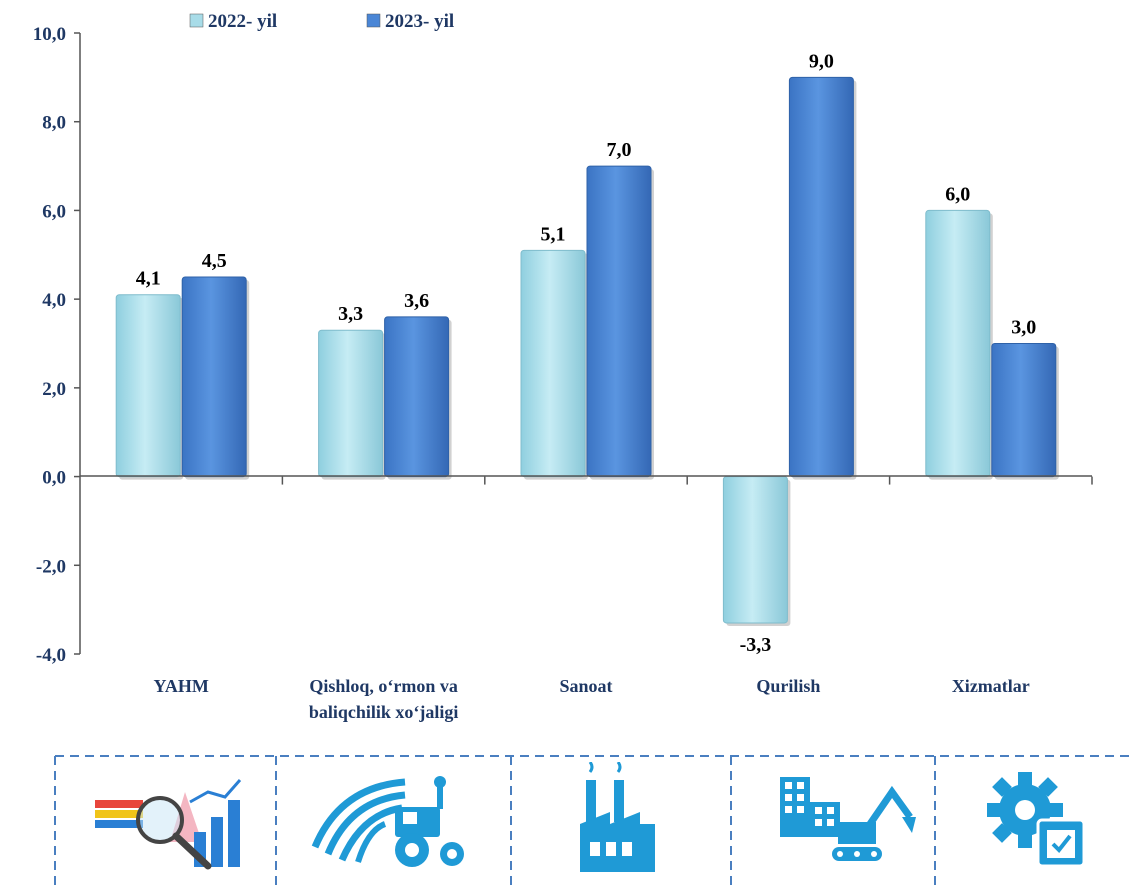  What do you see at coordinates (419, 21) in the screenshot?
I see `legend-label: 2023- yil` at bounding box center [419, 21].